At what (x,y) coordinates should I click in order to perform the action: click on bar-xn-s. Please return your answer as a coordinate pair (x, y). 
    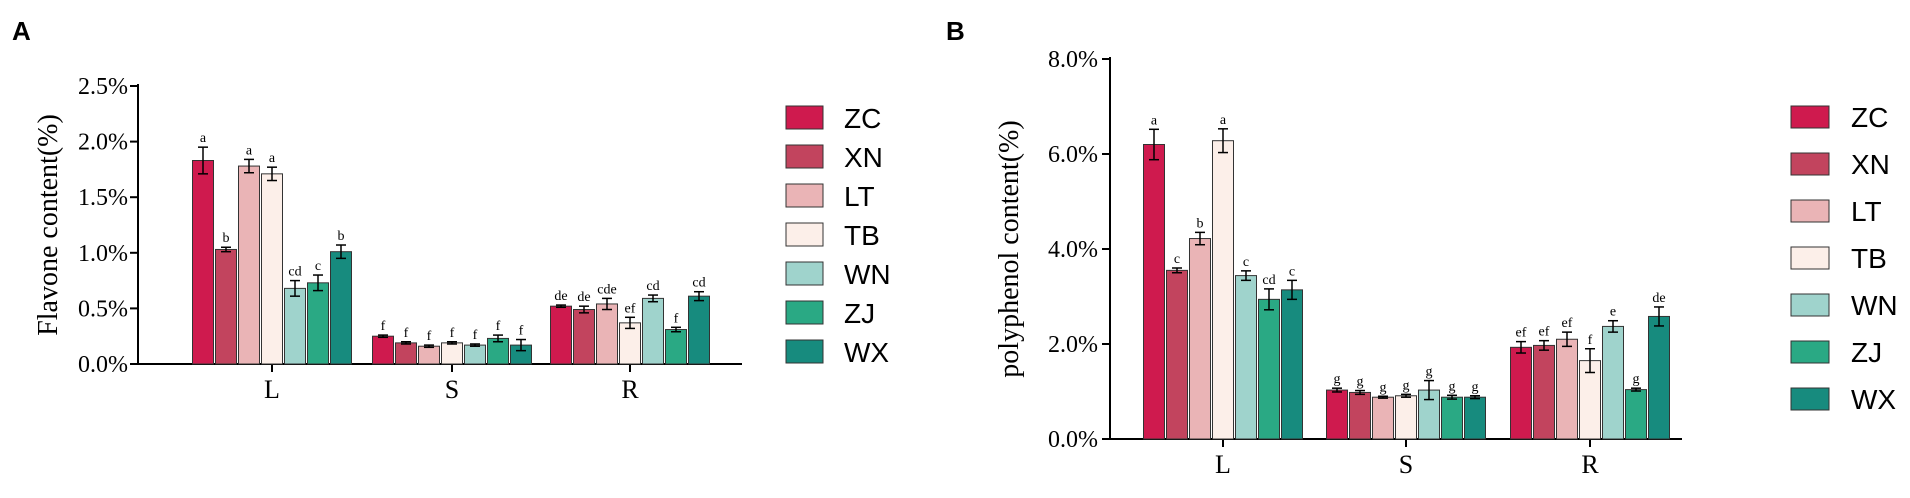
    Looking at the image, I should click on (406, 353).